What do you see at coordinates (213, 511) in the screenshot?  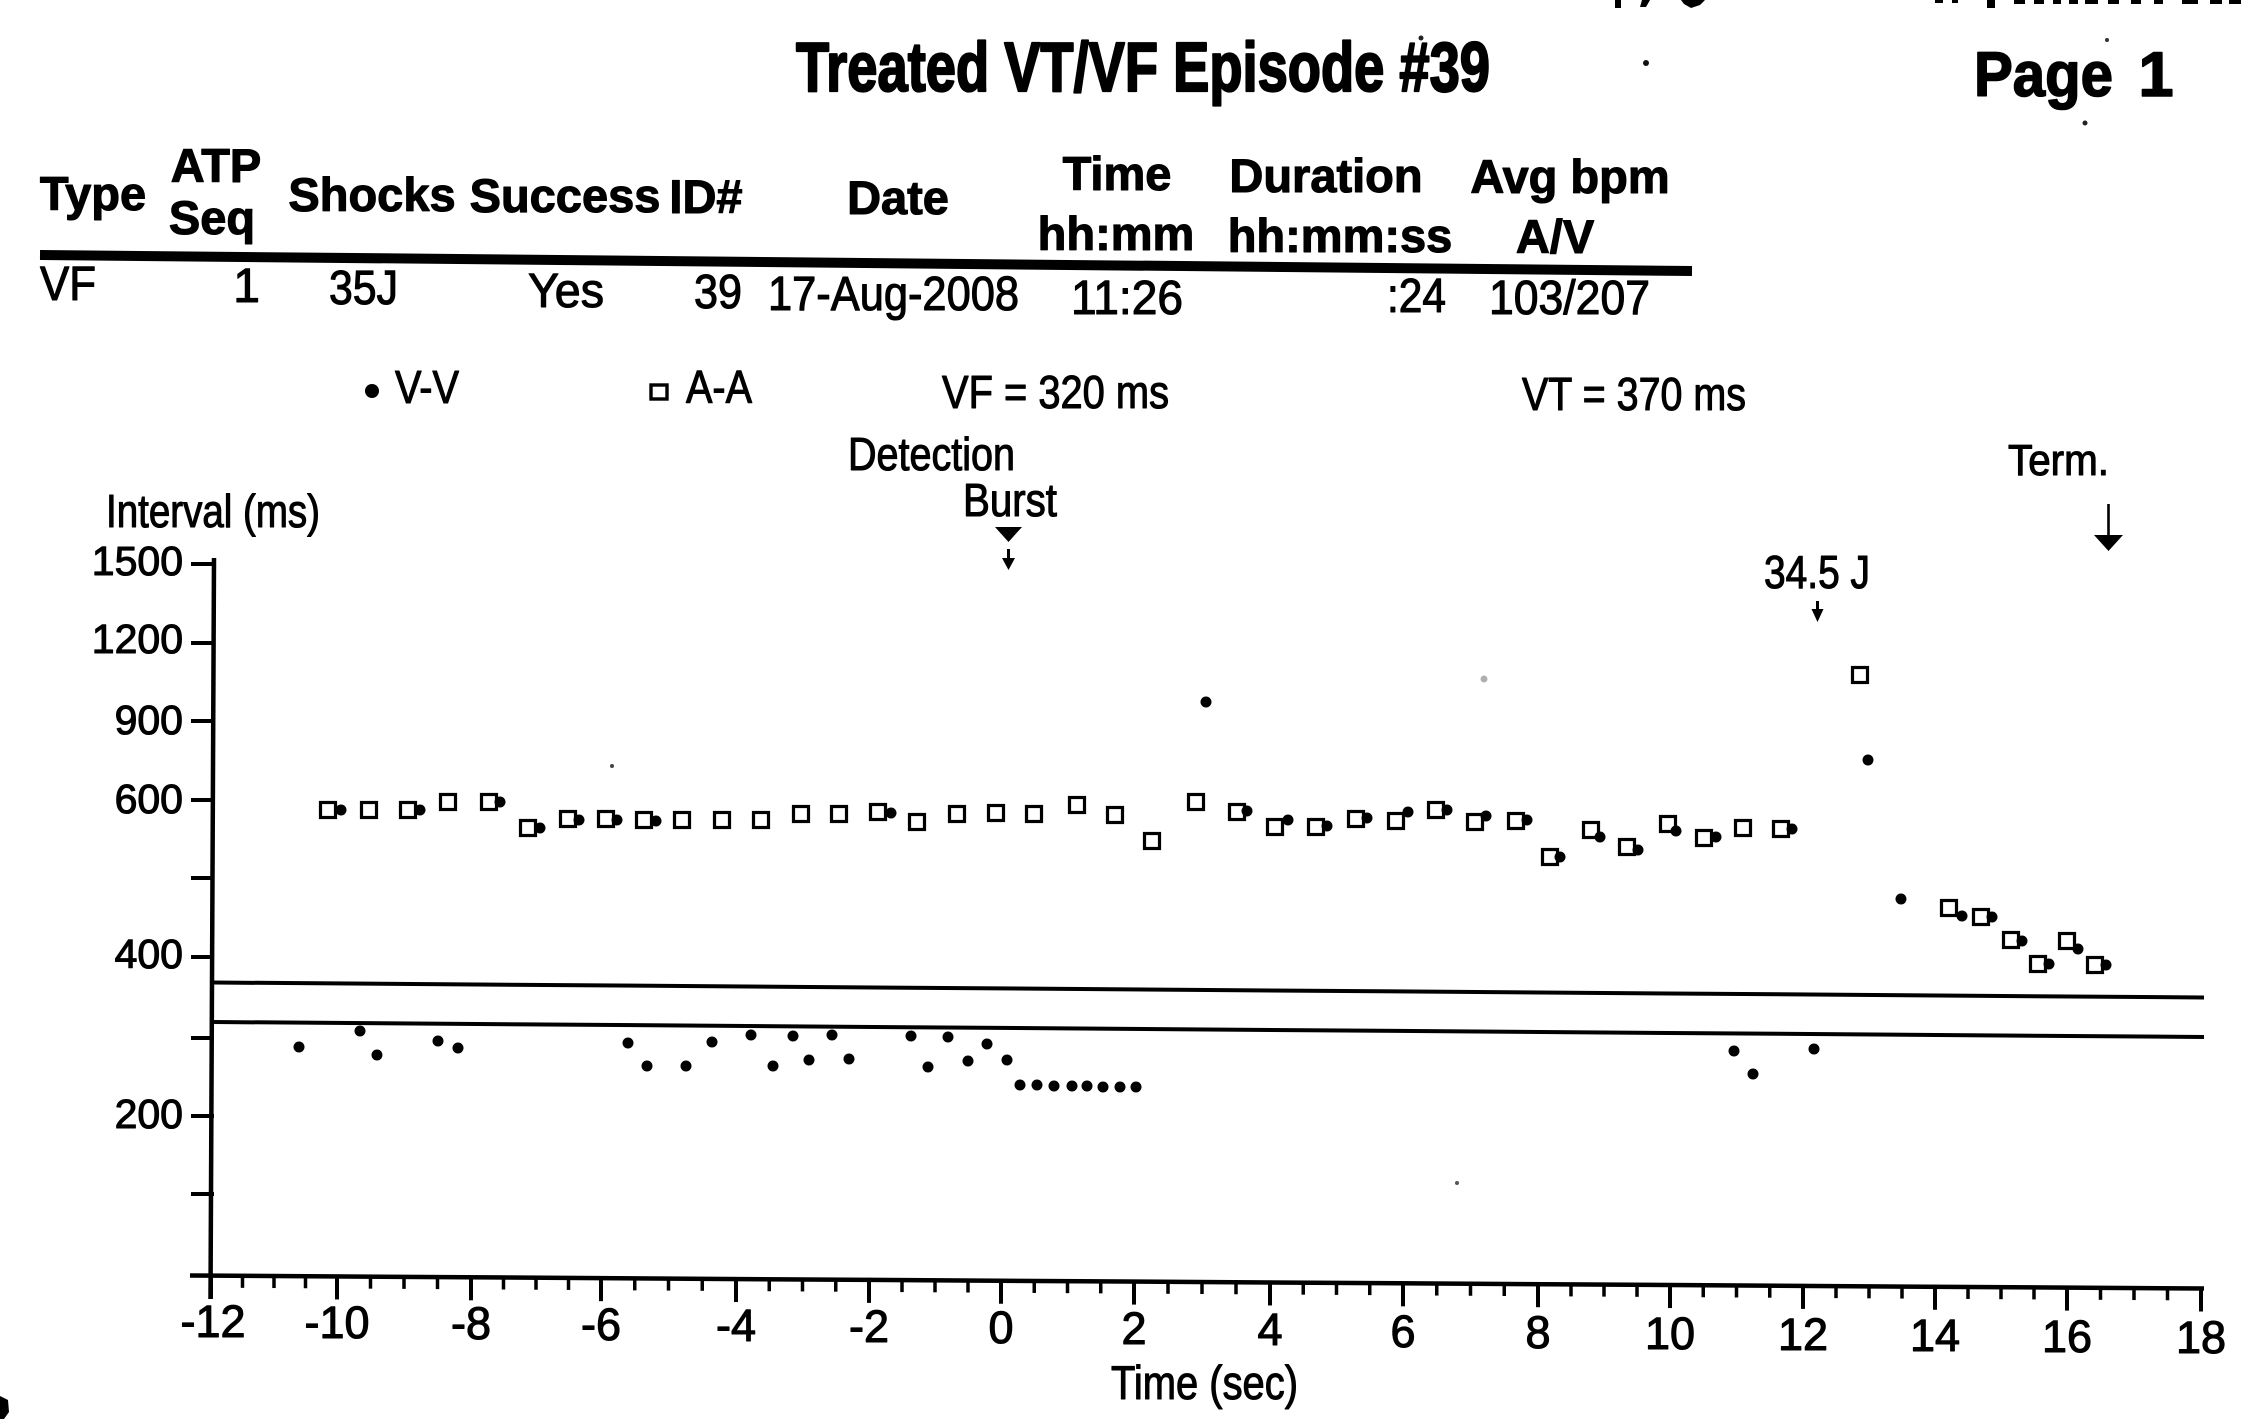 I see `svg-text: Interval (ms)` at bounding box center [213, 511].